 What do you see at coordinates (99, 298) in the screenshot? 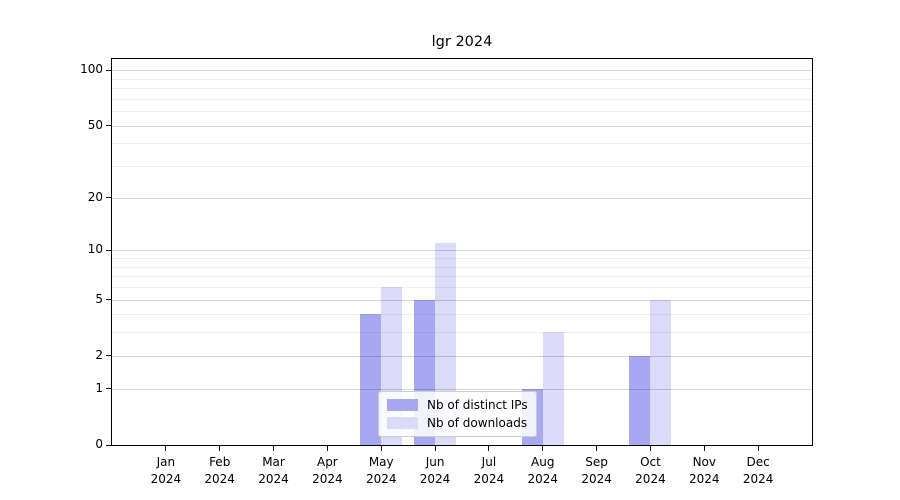
I see `y-tick-label: 5` at bounding box center [99, 298].